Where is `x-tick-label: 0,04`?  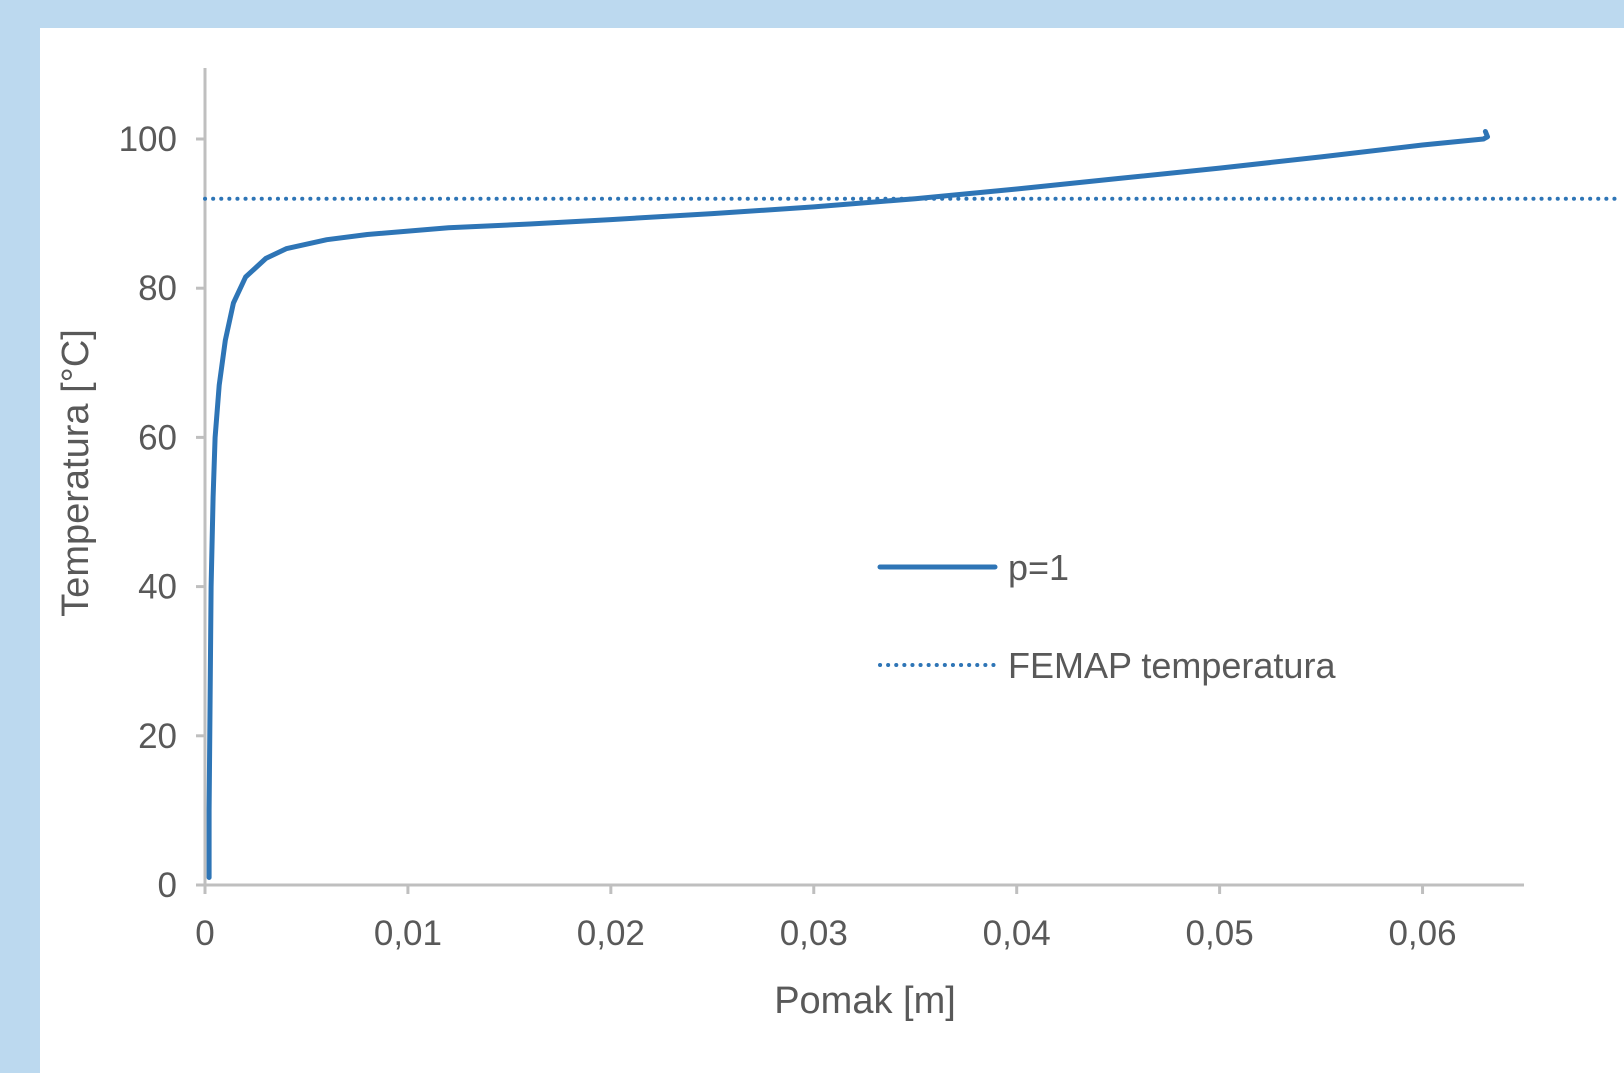
x-tick-label: 0,04 is located at coordinates (1017, 933).